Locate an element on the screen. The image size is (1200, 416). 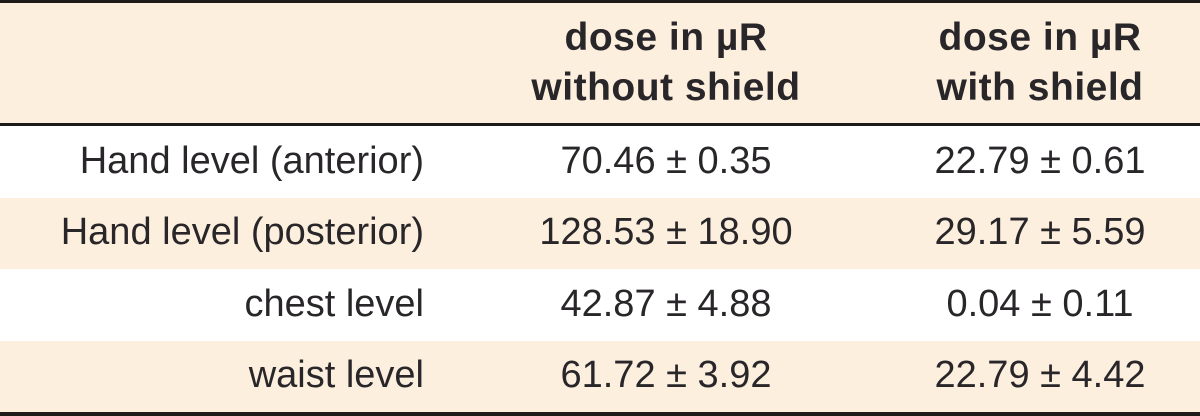
row-label: waist level is located at coordinates (336, 375).